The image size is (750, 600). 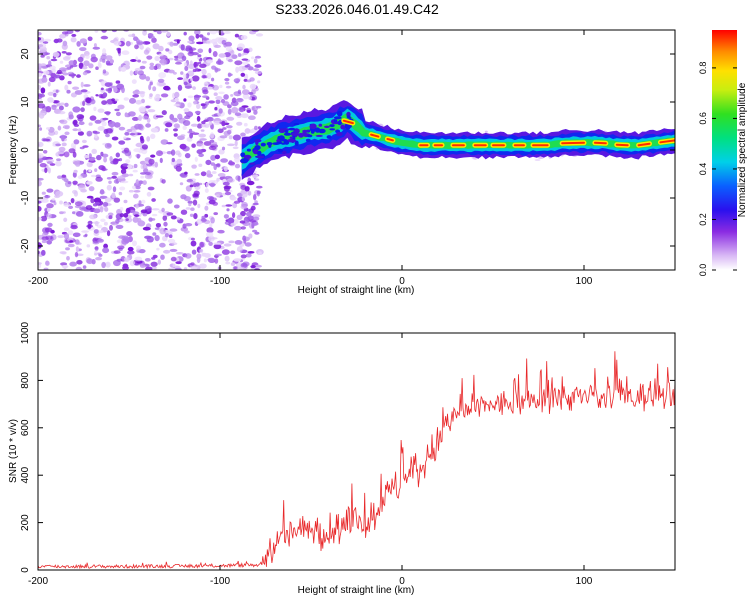 What do you see at coordinates (25, 522) in the screenshot?
I see `snr-ytick-label: 200` at bounding box center [25, 522].